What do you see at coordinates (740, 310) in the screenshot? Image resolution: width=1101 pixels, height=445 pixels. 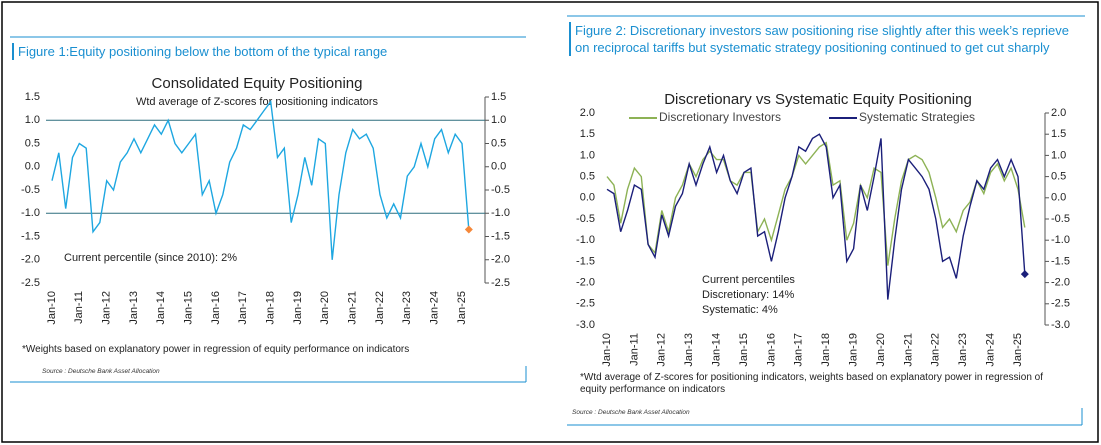 I see `annotation: Systematic: 4%` at bounding box center [740, 310].